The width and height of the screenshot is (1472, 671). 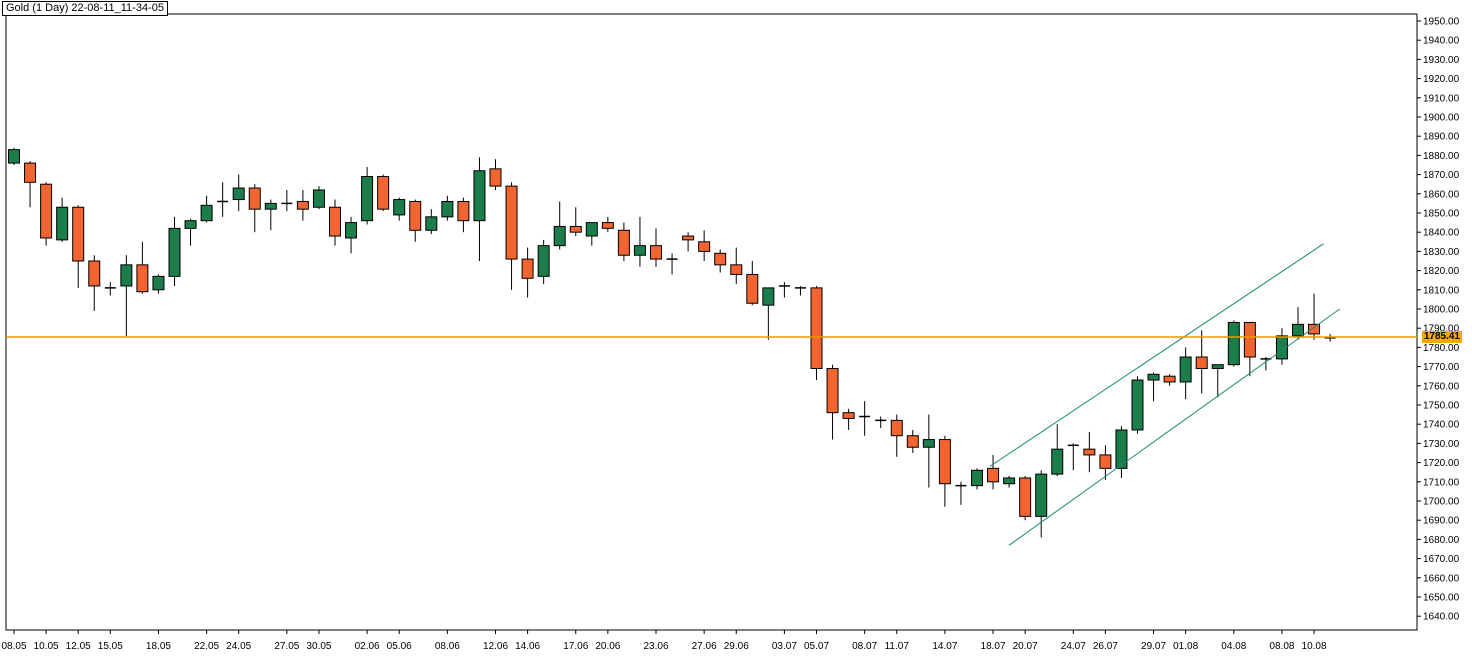 I want to click on y-tick-label: 1780.00, so click(x=1441, y=348).